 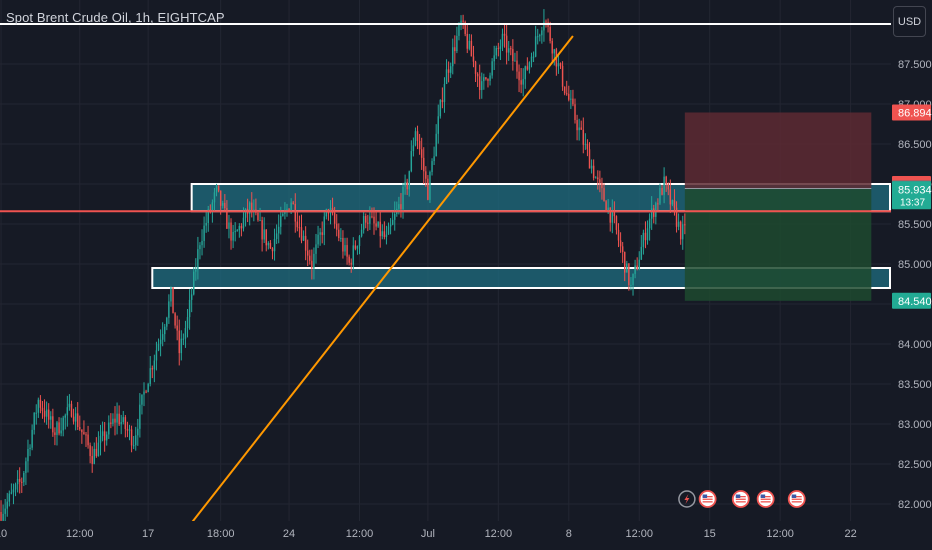 What do you see at coordinates (445, 535) in the screenshot?
I see `time-axis` at bounding box center [445, 535].